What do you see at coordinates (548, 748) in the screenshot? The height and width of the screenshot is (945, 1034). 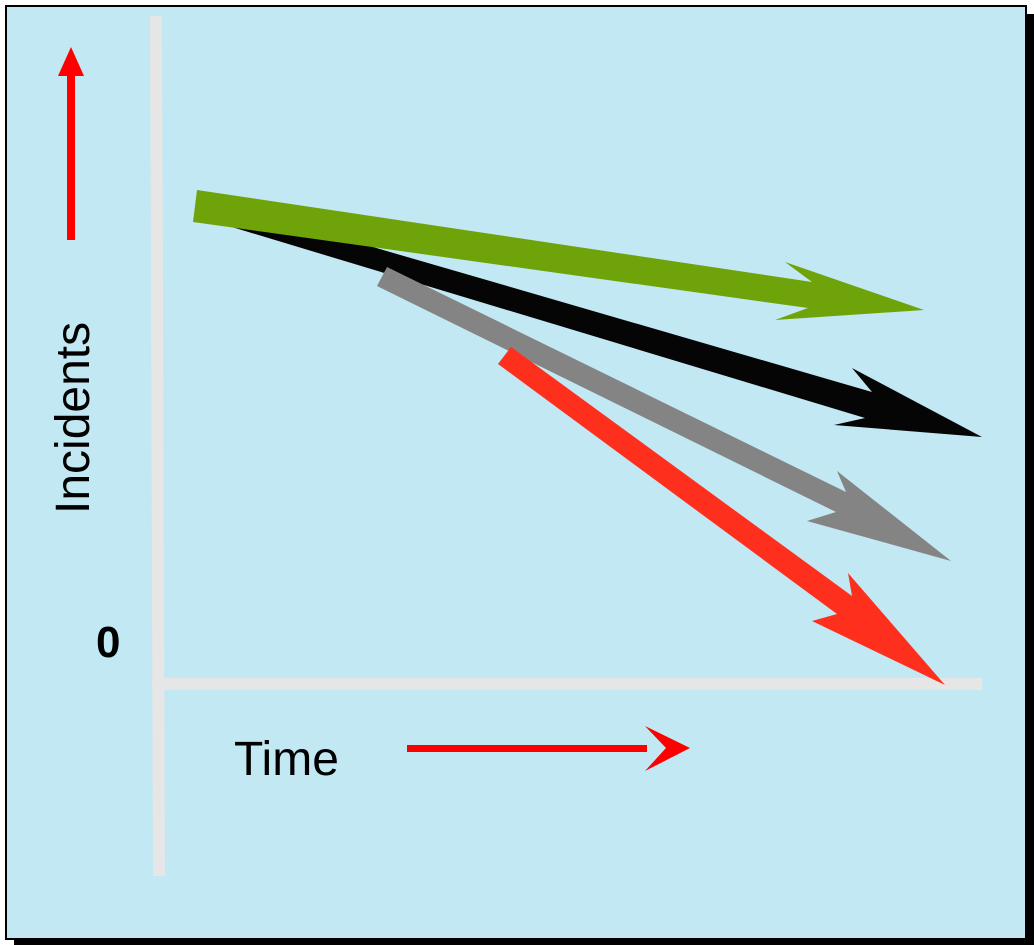 I see `x-axis-direction-arrow` at bounding box center [548, 748].